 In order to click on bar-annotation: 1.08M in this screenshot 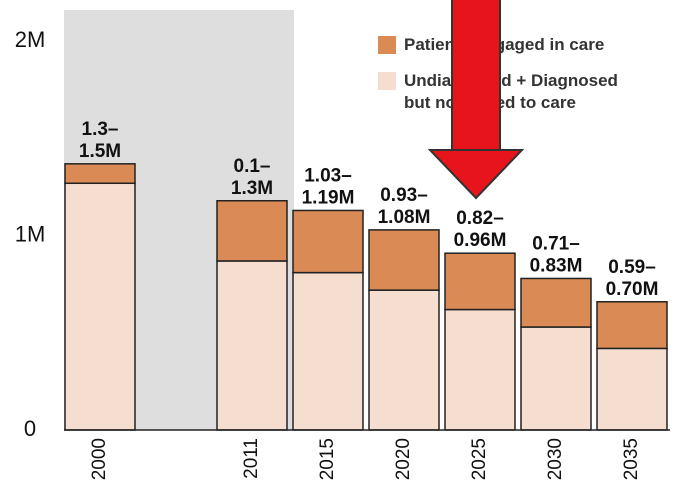, I will do `click(404, 217)`.